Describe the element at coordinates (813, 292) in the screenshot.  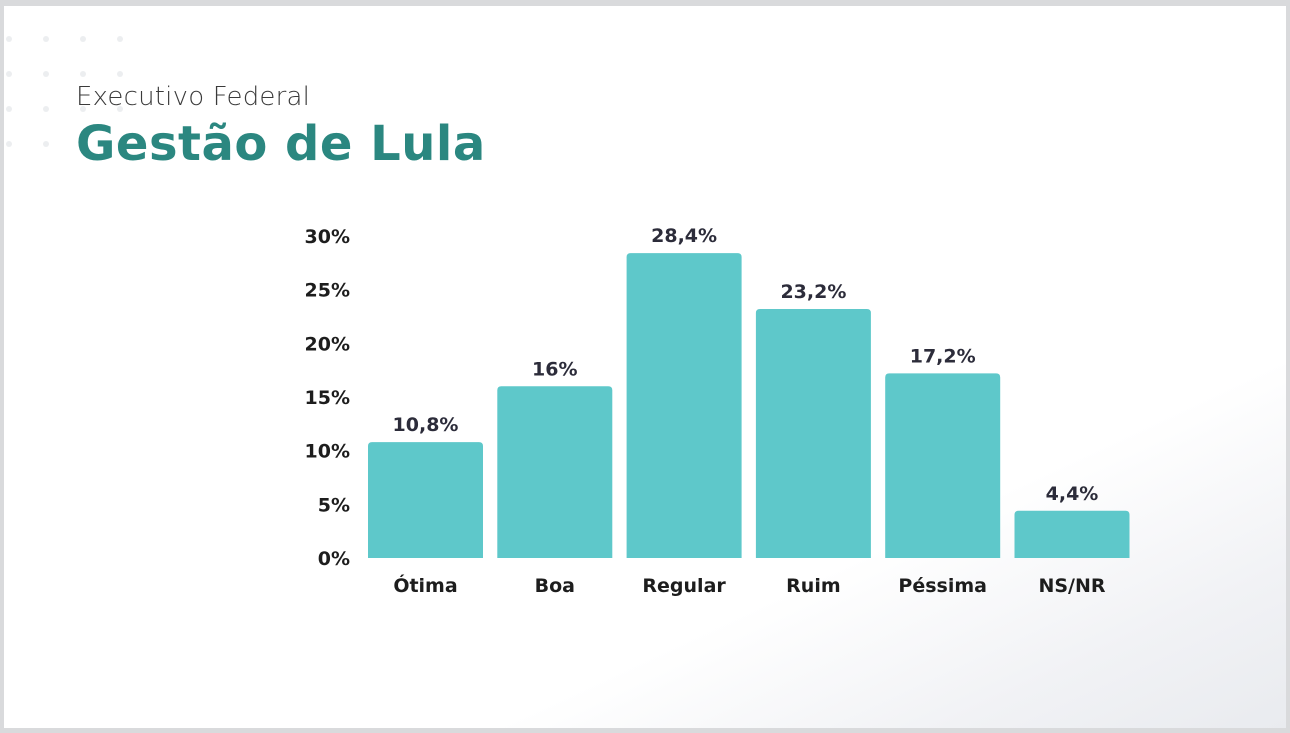
I see `data-label: 23,2%` at that location.